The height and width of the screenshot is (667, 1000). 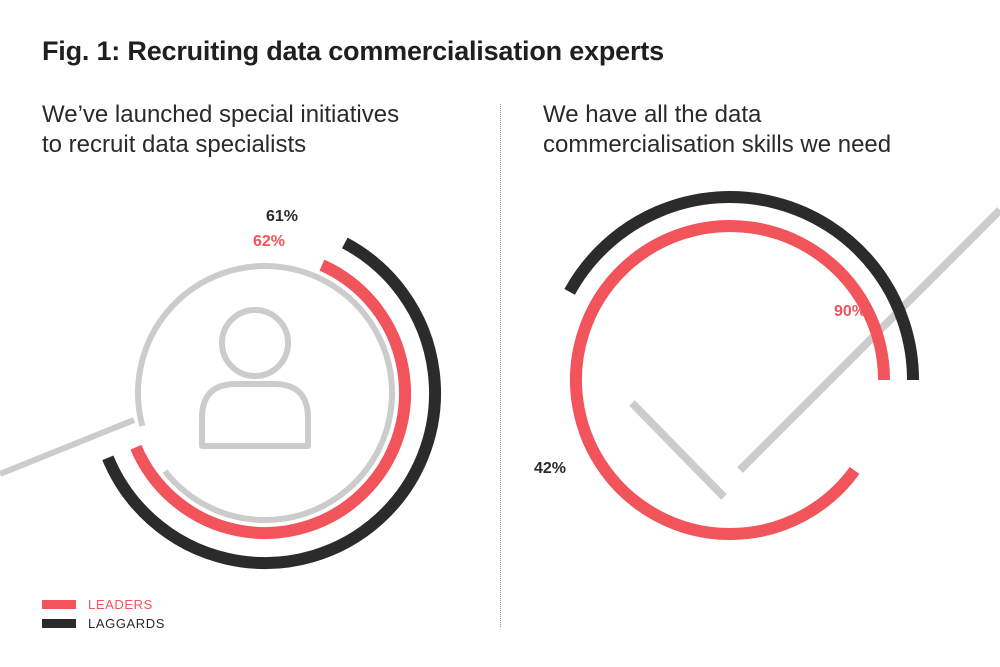 I want to click on legend-item-leaders: LEADERS, so click(x=103, y=604).